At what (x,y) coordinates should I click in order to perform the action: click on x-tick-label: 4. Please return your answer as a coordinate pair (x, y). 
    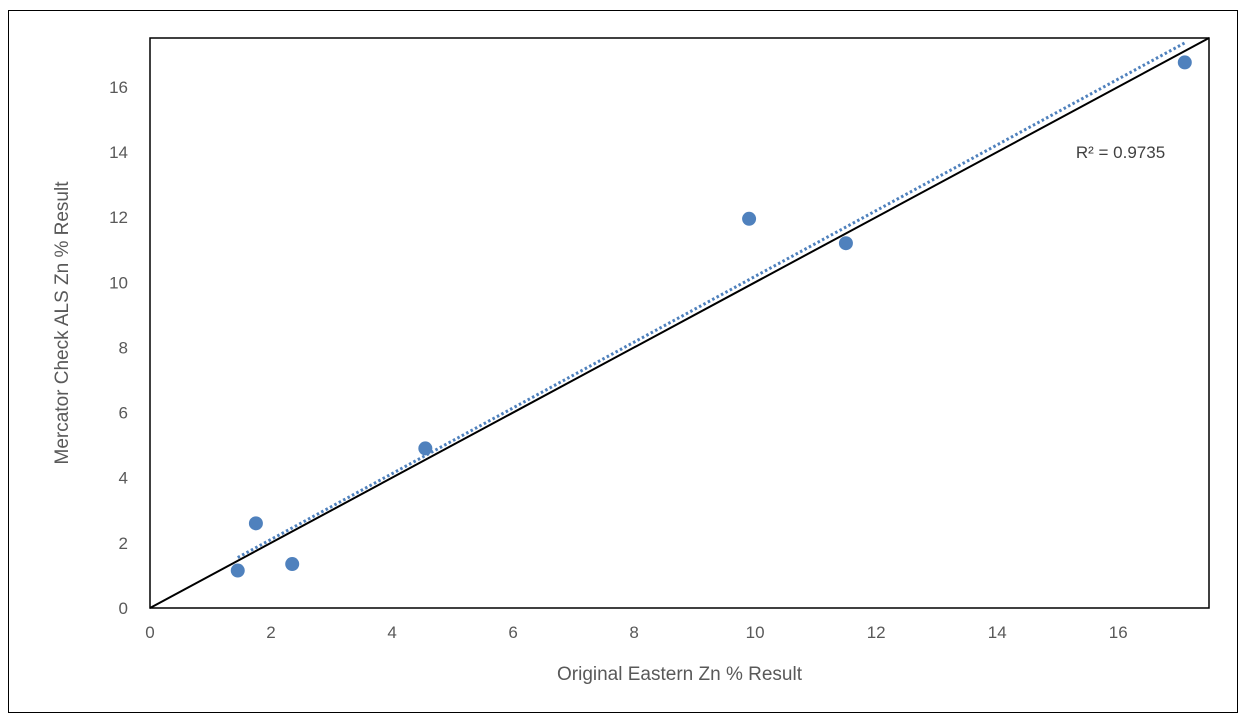
    Looking at the image, I should click on (391, 632).